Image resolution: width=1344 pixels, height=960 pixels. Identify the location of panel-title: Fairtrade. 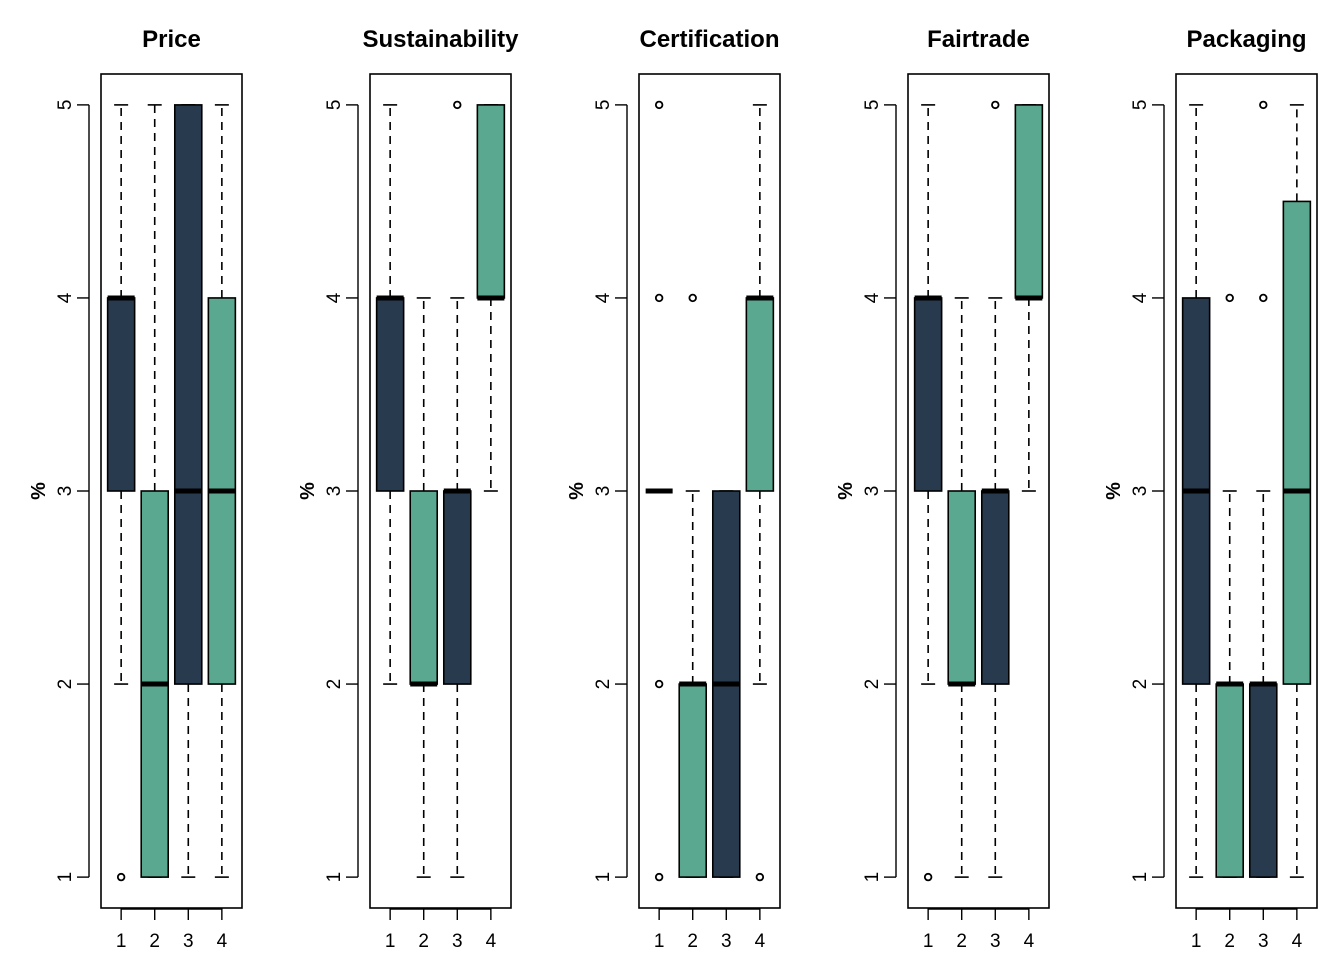
(978, 39).